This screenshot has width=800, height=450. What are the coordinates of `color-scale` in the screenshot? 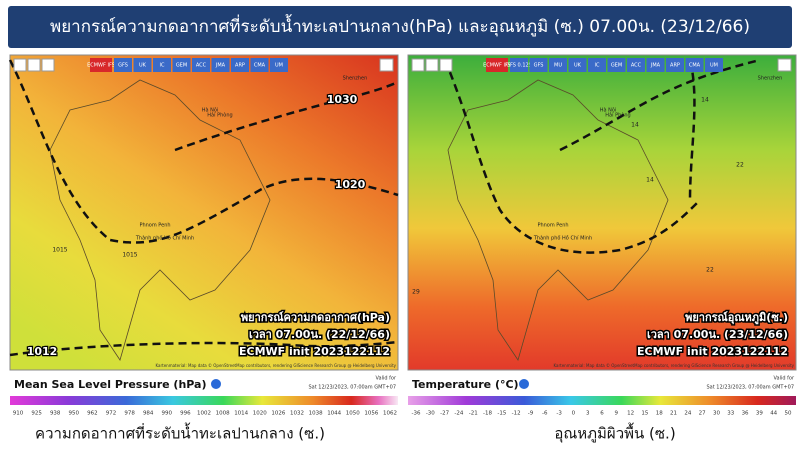 It's located at (204, 400).